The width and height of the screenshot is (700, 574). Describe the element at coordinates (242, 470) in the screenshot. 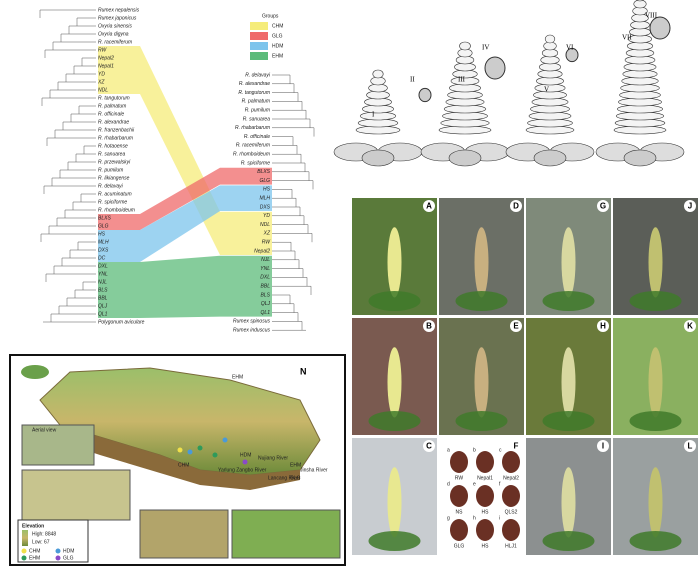

I see `river-label: Yarlung Zangbo River` at that location.